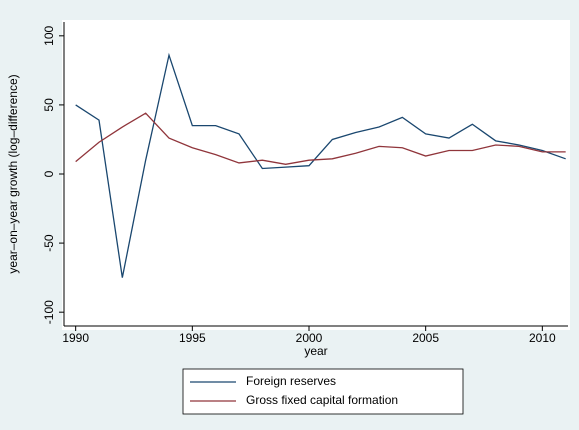  What do you see at coordinates (291, 381) in the screenshot?
I see `legend-label: Foreign reserves` at bounding box center [291, 381].